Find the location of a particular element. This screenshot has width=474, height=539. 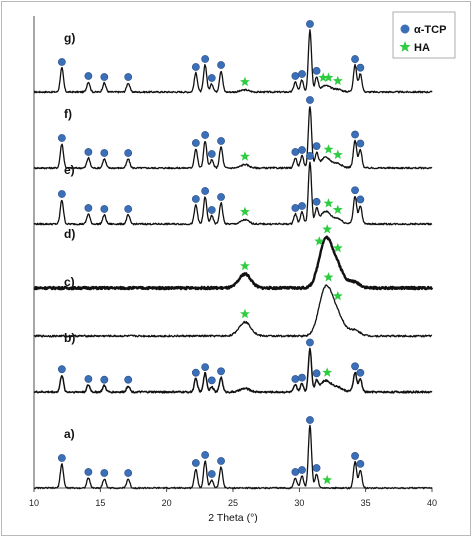

pattern-e: e) is located at coordinates (233, 189).